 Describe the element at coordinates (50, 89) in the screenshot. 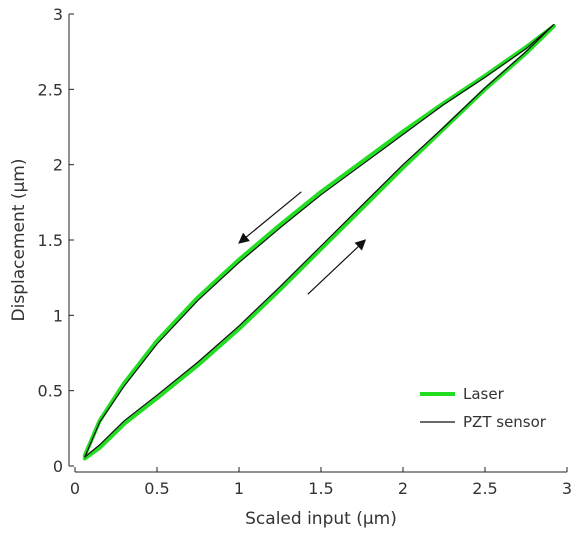

I see `y-tick-label: 2.5` at that location.